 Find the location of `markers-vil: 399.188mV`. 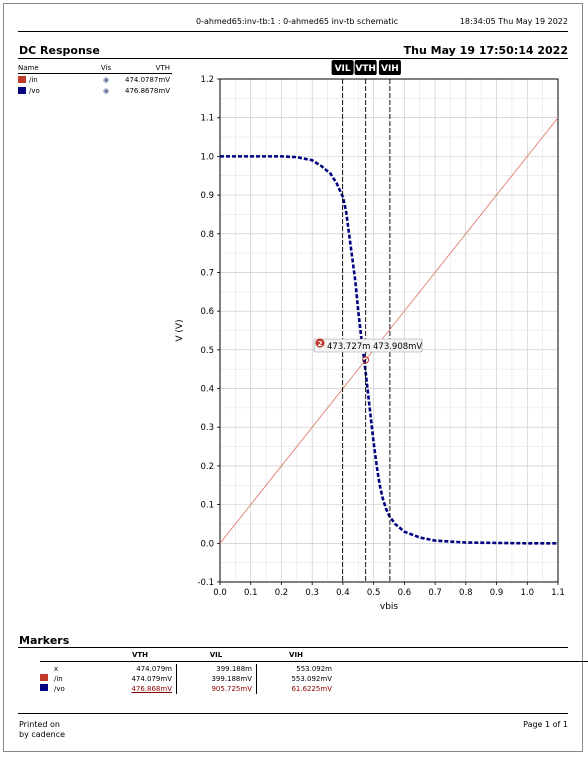

markers-vil: 399.188mV is located at coordinates (216, 679).